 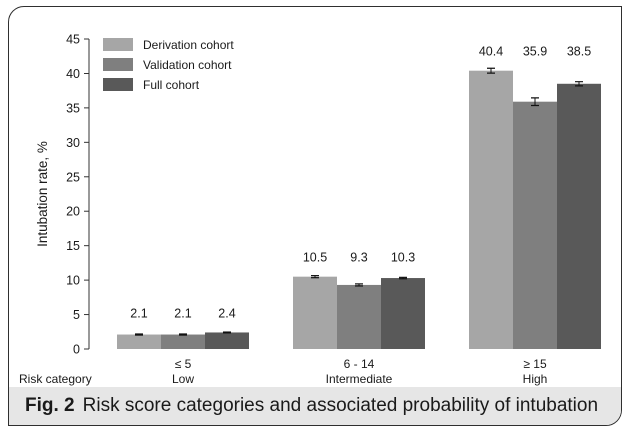 What do you see at coordinates (73, 74) in the screenshot?
I see `y-tick-label: 40` at bounding box center [73, 74].